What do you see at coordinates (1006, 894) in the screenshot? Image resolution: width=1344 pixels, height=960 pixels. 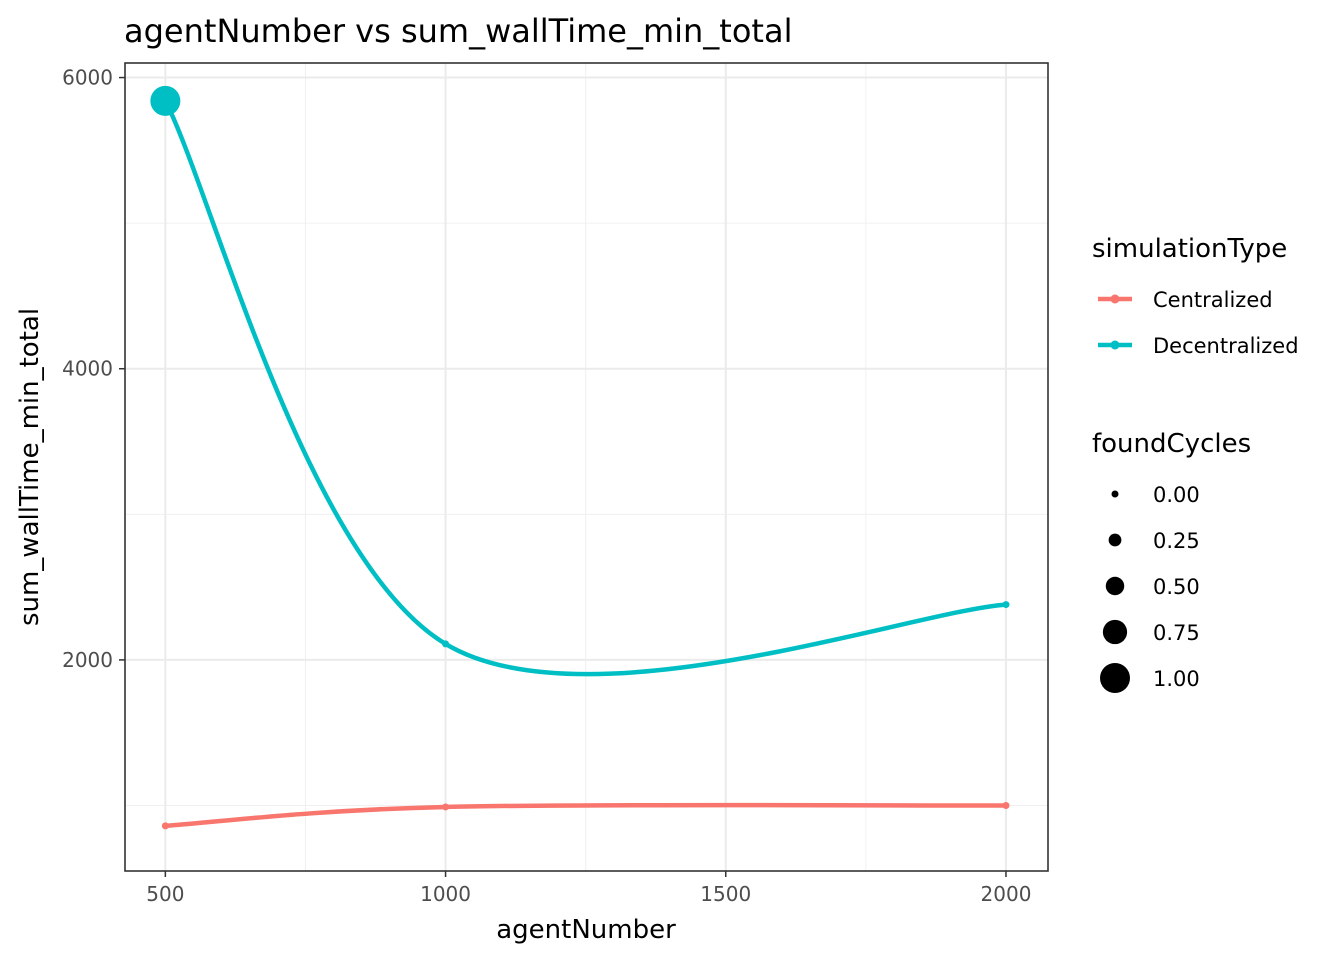 I see `x-tick-label: 2000` at bounding box center [1006, 894].